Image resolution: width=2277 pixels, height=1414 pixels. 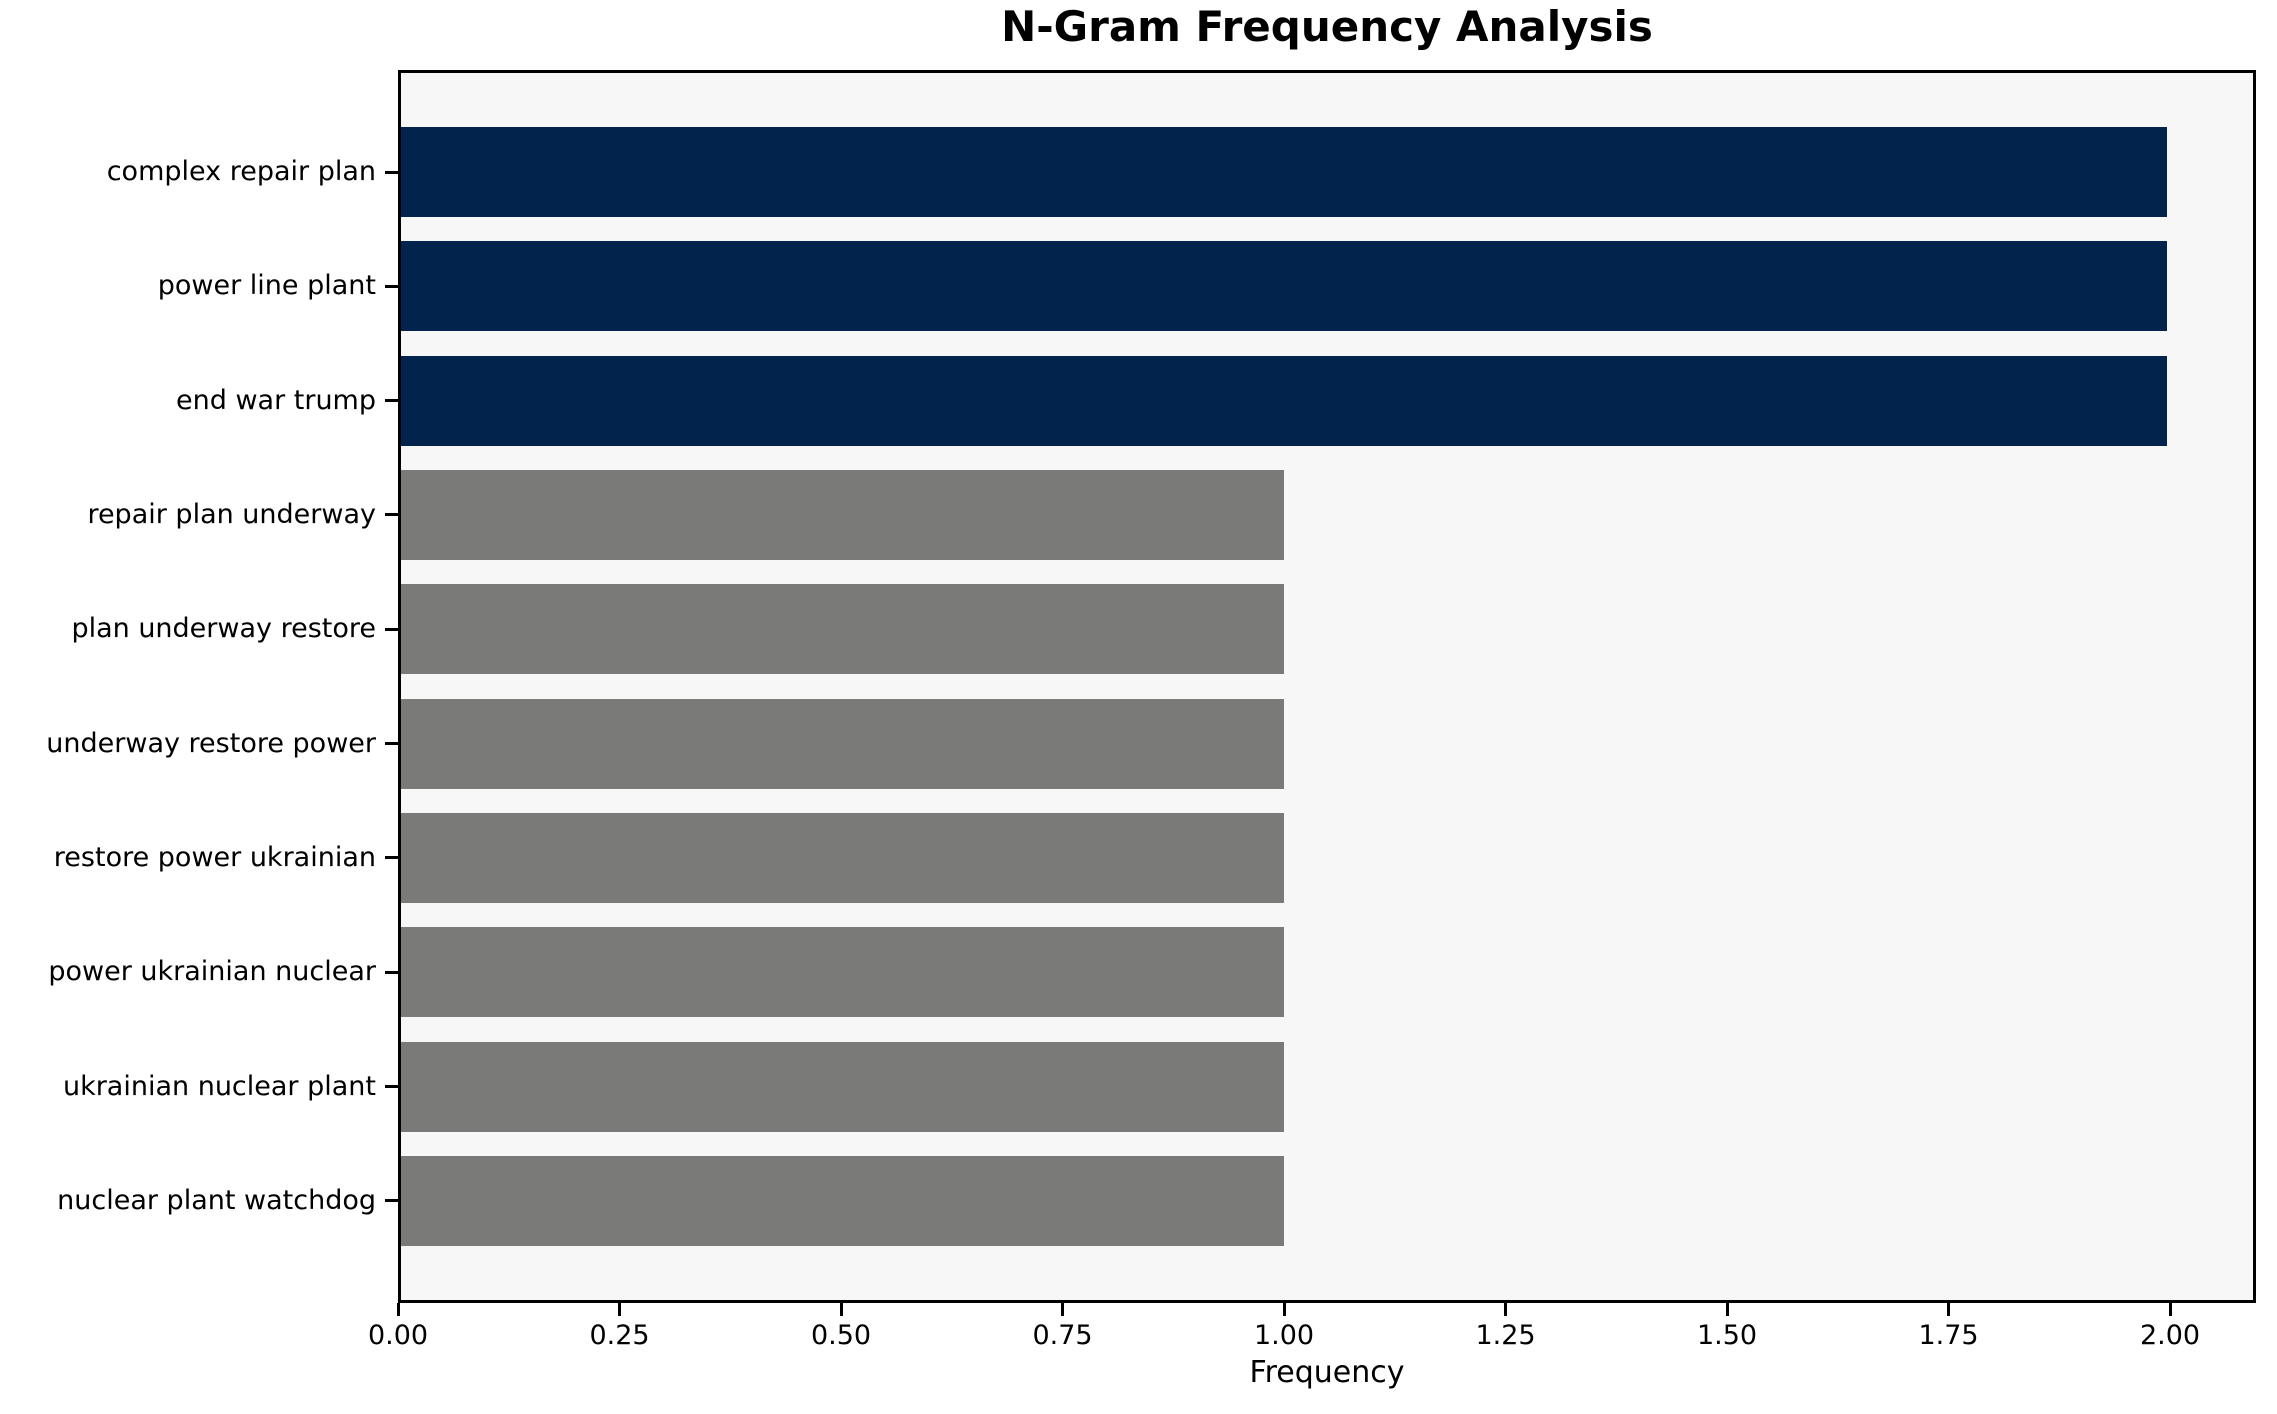 I want to click on y-tick-label: repair plan underway, so click(x=231, y=514).